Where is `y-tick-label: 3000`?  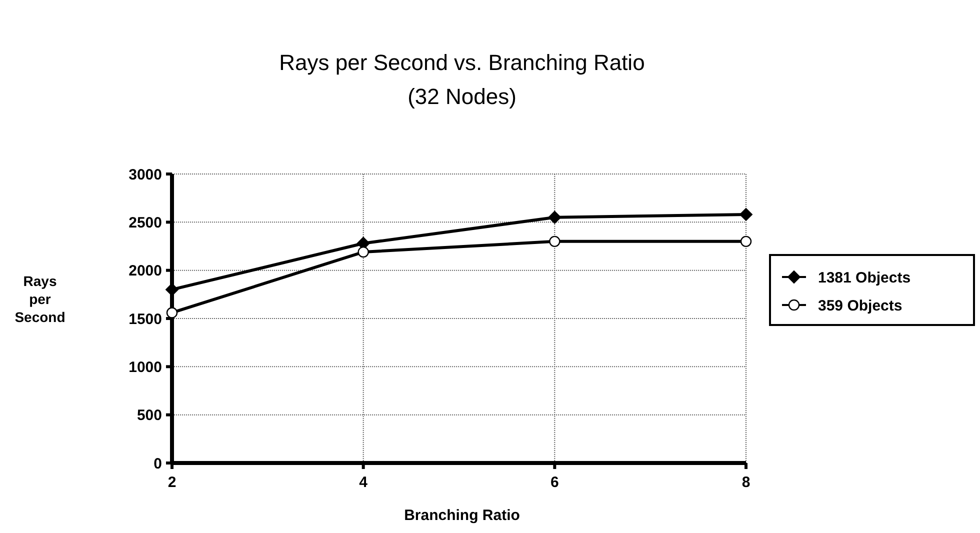 y-tick-label: 3000 is located at coordinates (145, 175).